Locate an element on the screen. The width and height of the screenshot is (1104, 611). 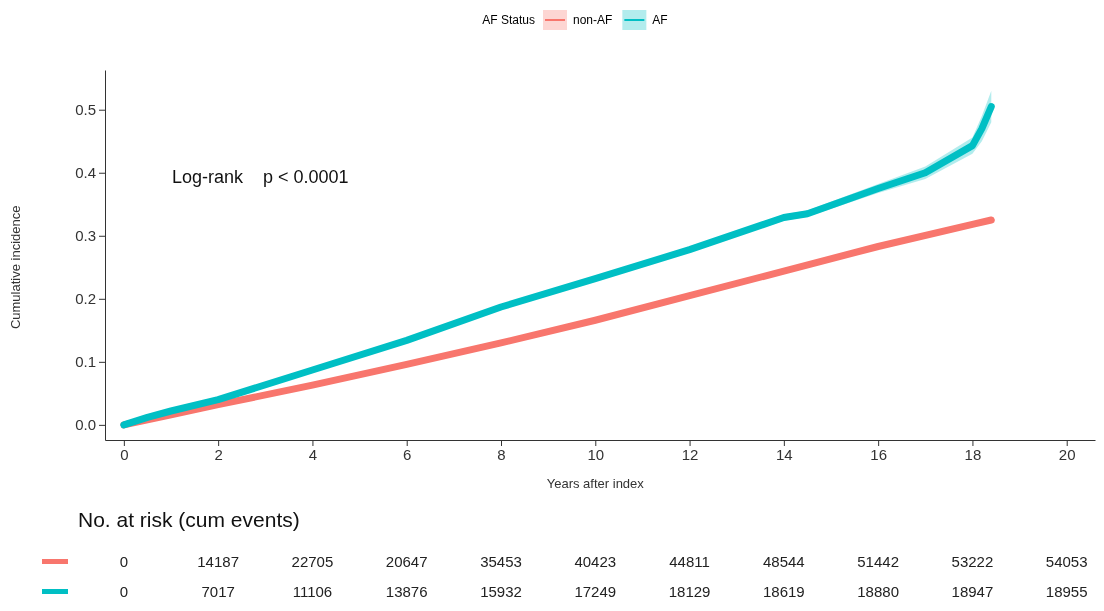
data-label: 54053 is located at coordinates (1066, 561).